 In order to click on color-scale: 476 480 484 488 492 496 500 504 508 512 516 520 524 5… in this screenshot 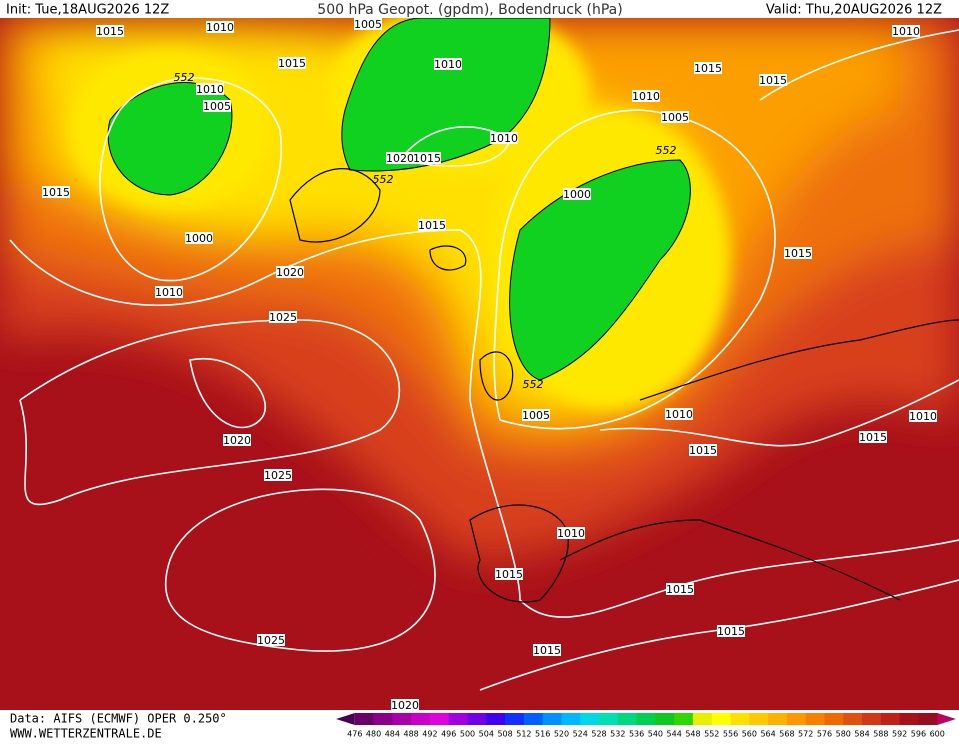, I will do `click(646, 726)`.